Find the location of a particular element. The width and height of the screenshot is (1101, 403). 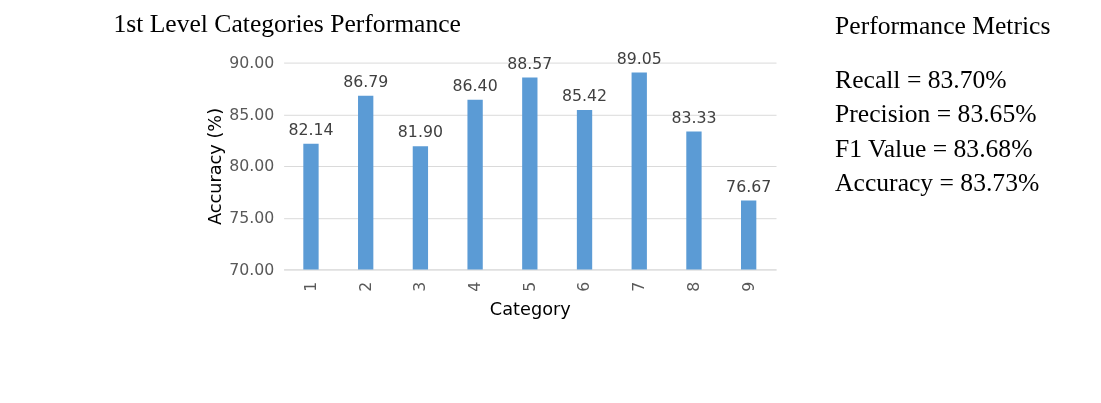

x-tick-label: 1 is located at coordinates (310, 286).